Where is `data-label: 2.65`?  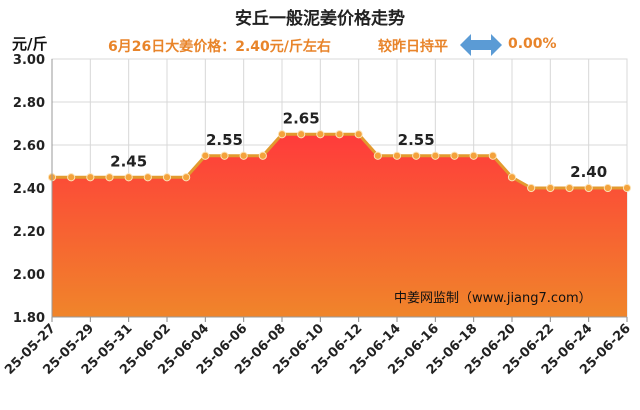 data-label: 2.65 is located at coordinates (301, 118).